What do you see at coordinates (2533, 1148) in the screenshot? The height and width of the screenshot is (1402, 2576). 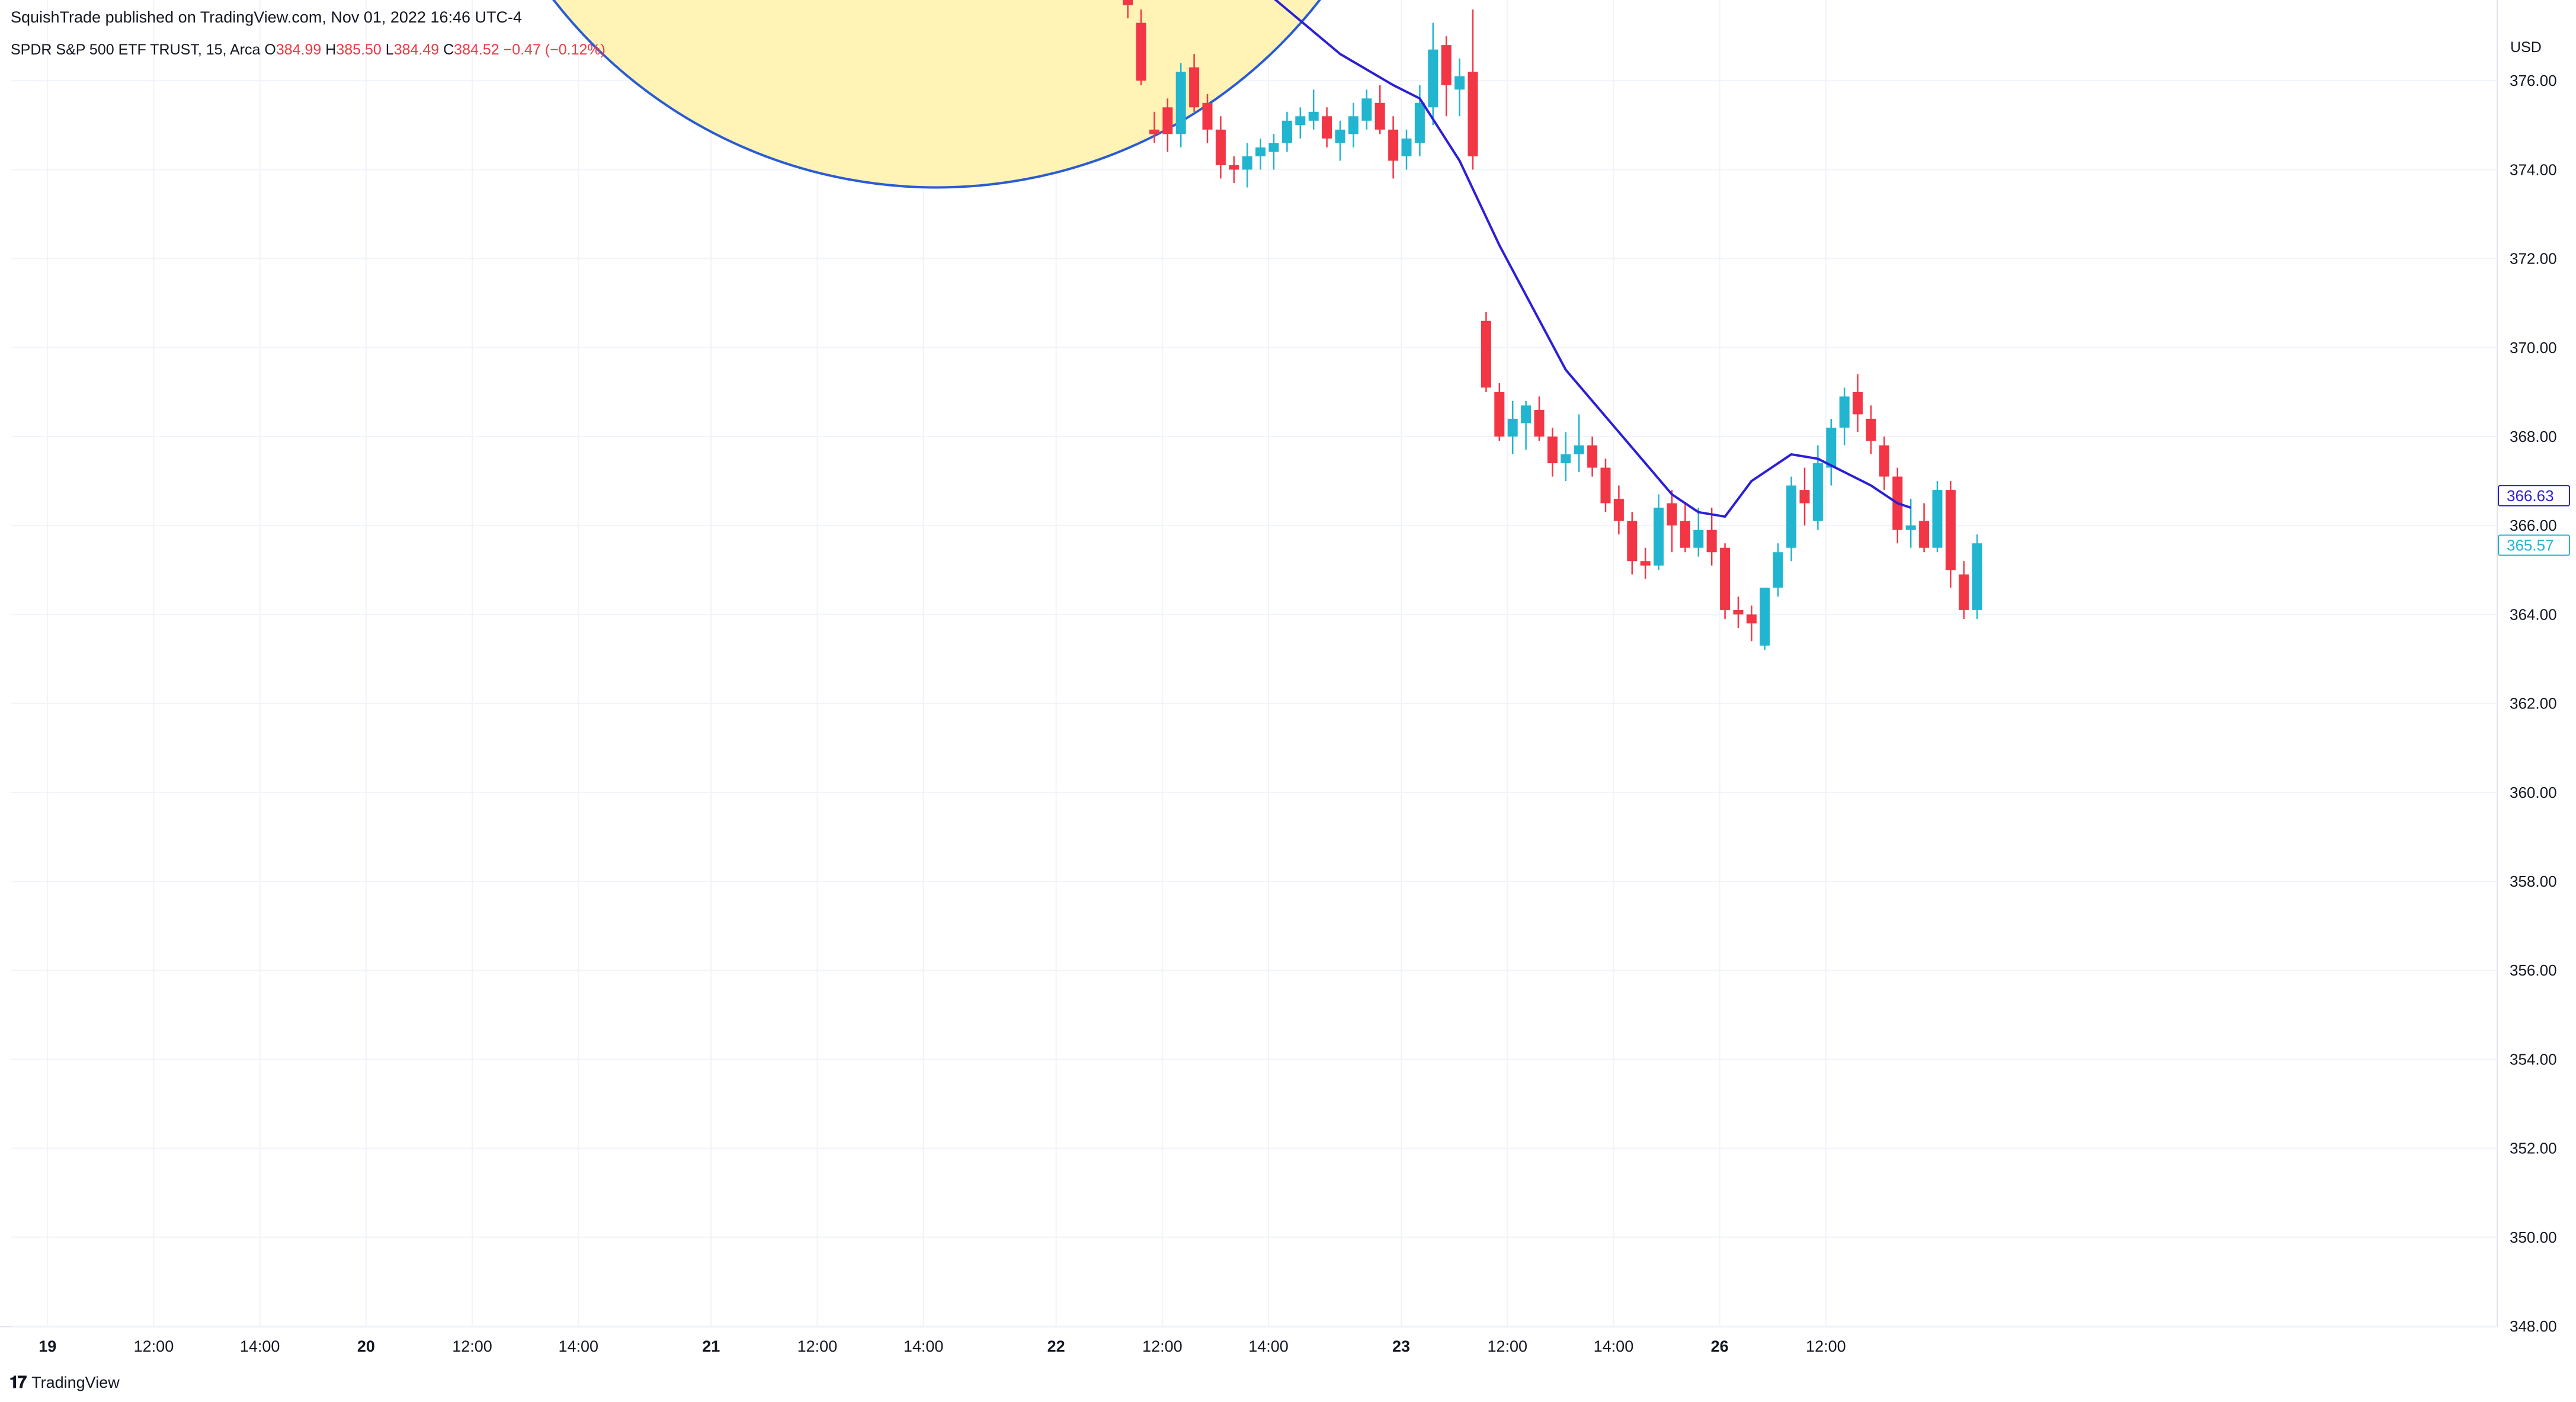 I see `y-tick-label: 352.00` at bounding box center [2533, 1148].